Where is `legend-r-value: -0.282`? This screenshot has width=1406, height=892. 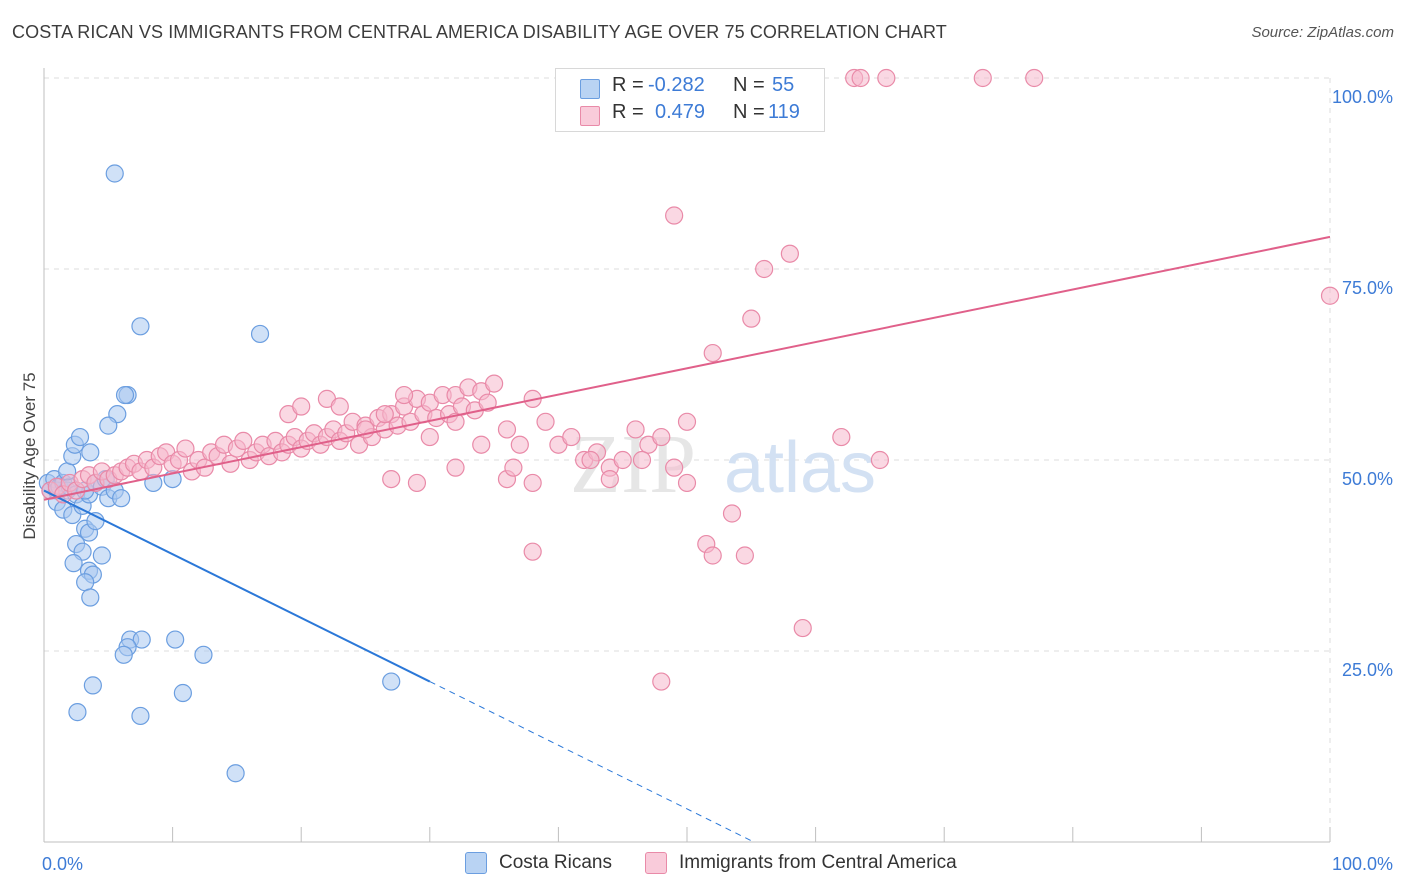 legend-r-value: -0.282 is located at coordinates (676, 85).